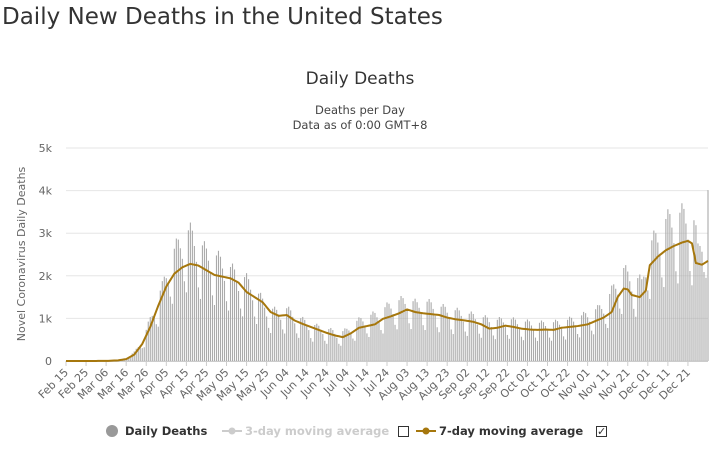 The width and height of the screenshot is (720, 462). What do you see at coordinates (511, 431) in the screenshot?
I see `legend-7day-average-label: 7-day moving average` at bounding box center [511, 431].